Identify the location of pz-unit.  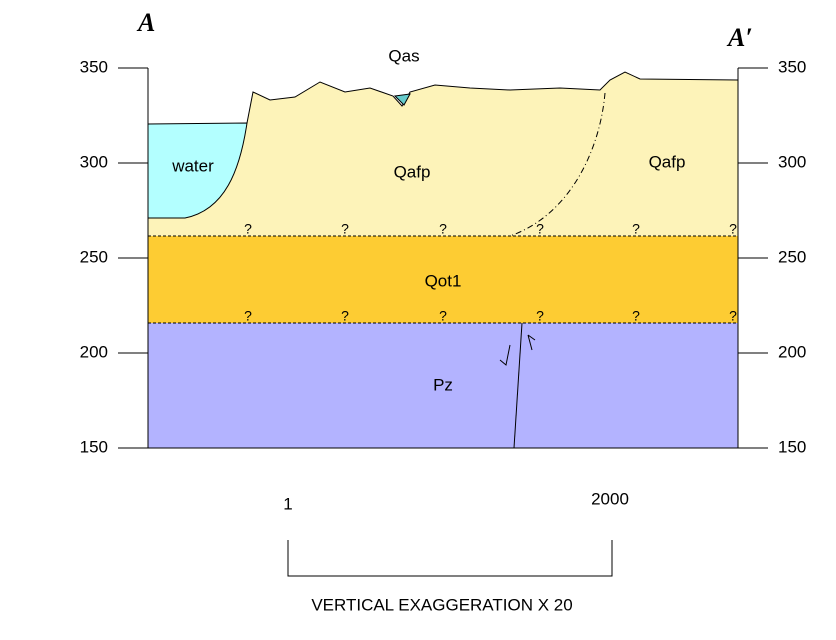
(443, 385).